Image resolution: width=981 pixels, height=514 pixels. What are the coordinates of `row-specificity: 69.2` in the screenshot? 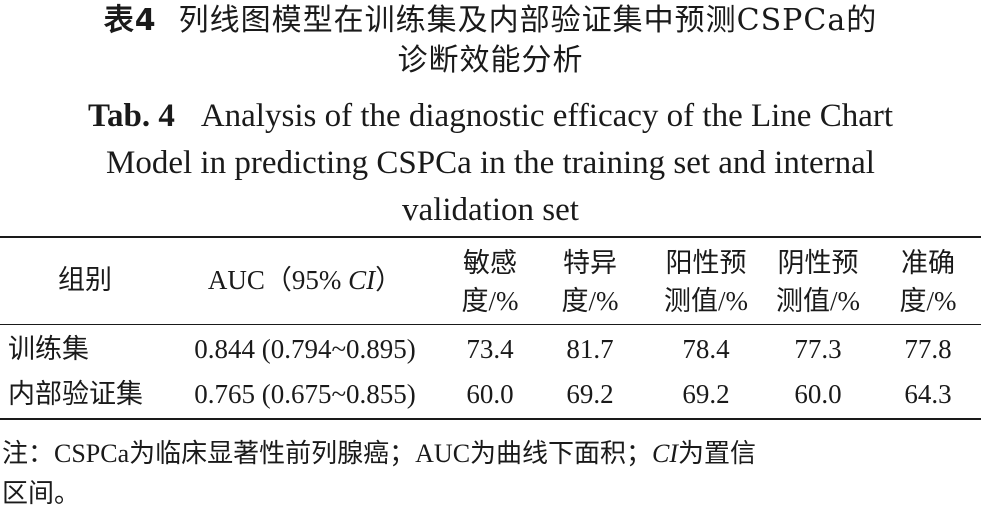 It's located at (590, 394).